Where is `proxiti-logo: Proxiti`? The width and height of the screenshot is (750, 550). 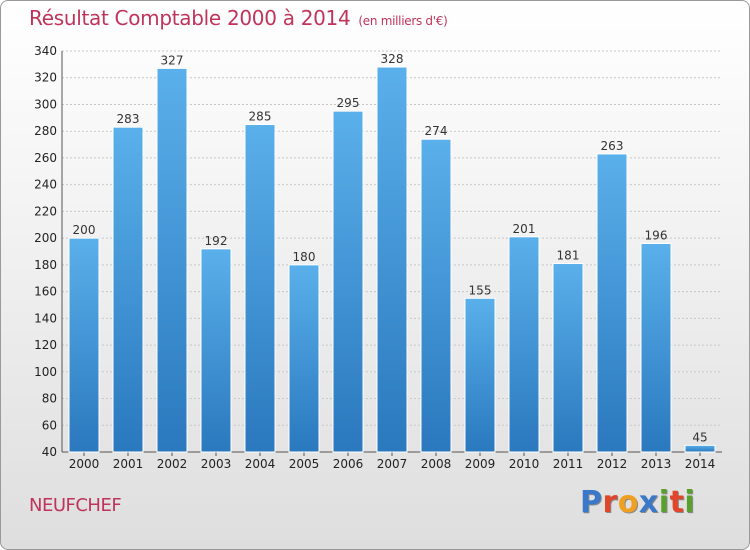 proxiti-logo: Proxiti is located at coordinates (637, 502).